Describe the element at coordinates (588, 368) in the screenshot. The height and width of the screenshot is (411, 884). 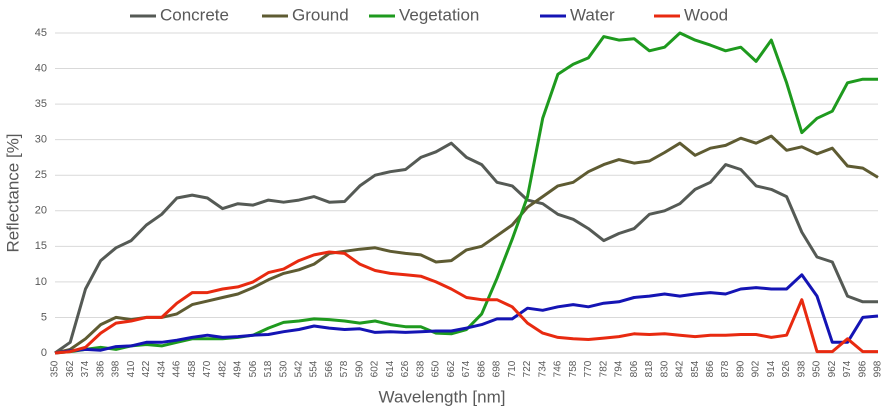
I see `x-tick-label: 770` at that location.